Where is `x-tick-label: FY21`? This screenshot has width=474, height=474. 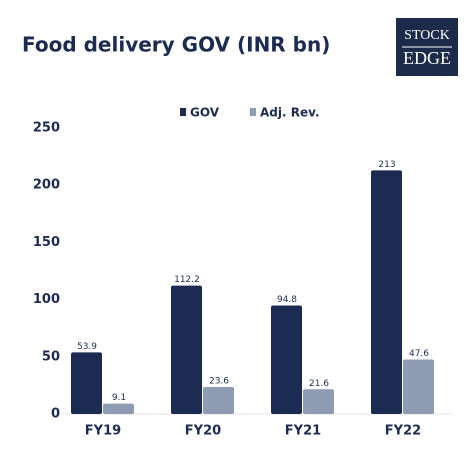
x-tick-label: FY21 is located at coordinates (303, 431).